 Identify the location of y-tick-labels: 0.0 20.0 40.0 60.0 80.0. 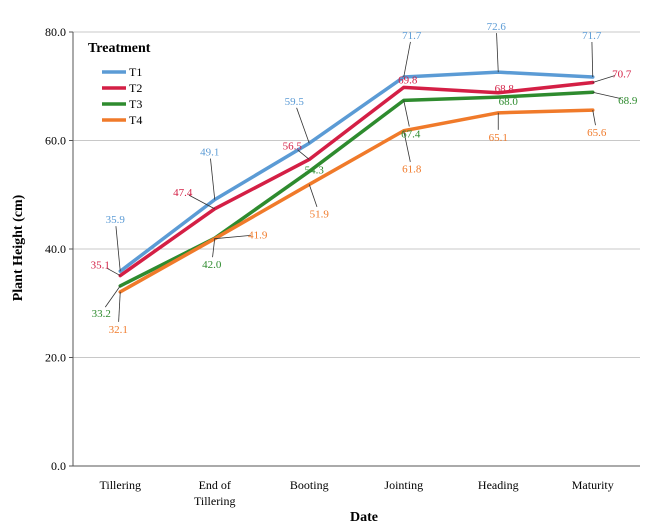
(55, 249).